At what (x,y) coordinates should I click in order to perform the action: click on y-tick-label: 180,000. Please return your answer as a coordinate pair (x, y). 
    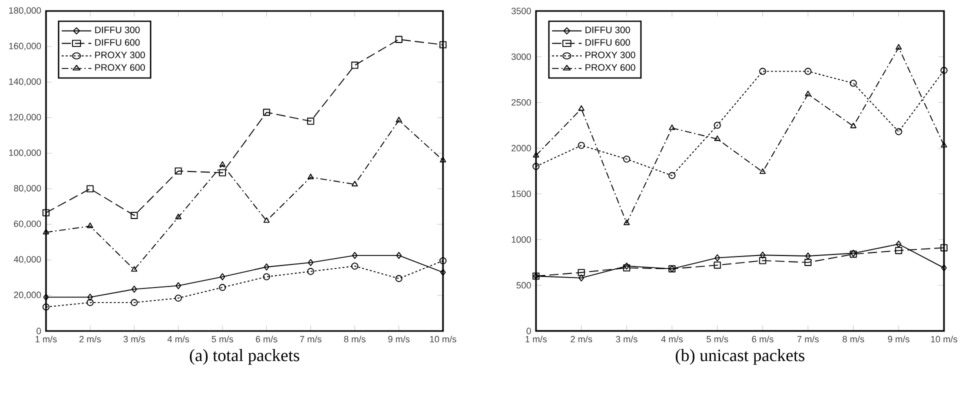
    Looking at the image, I should click on (25, 11).